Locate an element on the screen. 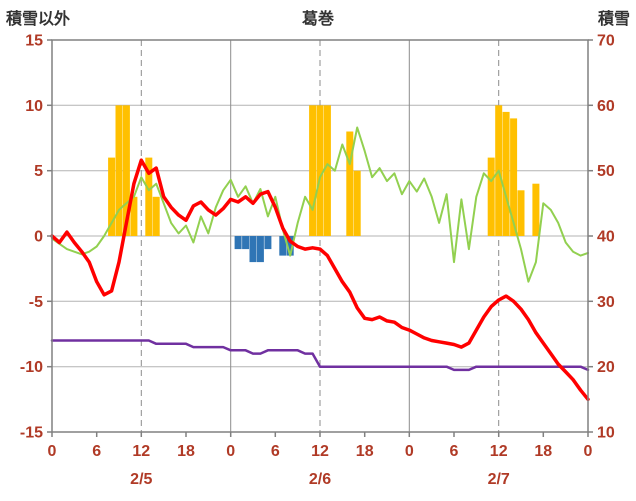  svg-text: 15 is located at coordinates (34, 41).